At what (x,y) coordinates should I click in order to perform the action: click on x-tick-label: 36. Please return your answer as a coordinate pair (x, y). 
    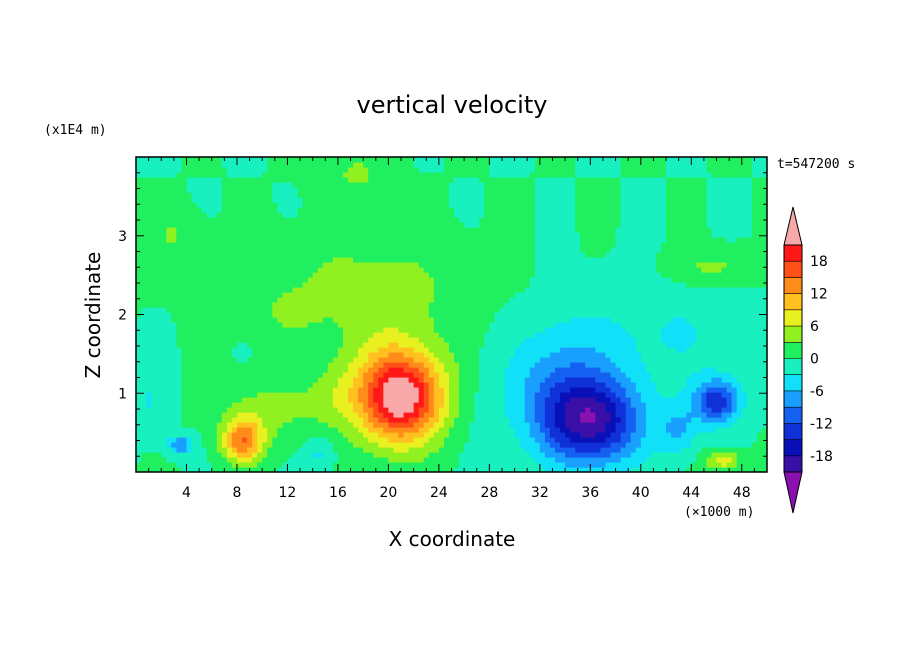
    Looking at the image, I should click on (590, 493).